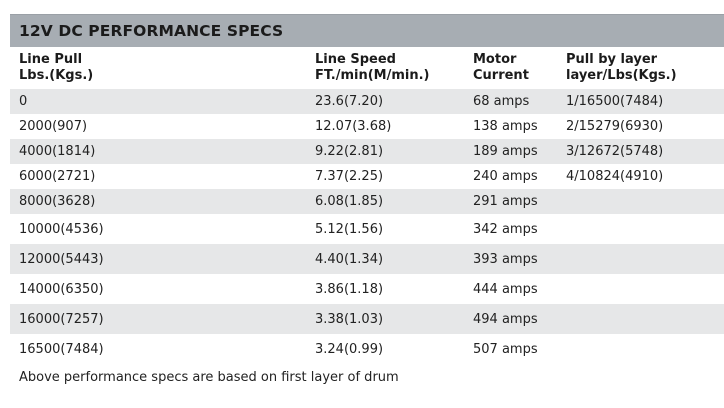  What do you see at coordinates (621, 75) in the screenshot?
I see `header-pull-by-layer-unit: layer/Lbs(Kgs.)` at bounding box center [621, 75].